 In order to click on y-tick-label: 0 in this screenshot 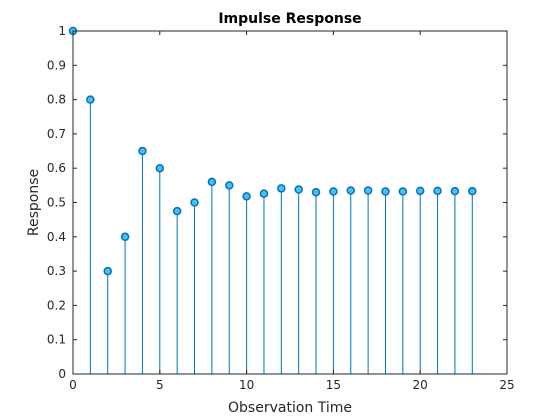, I will do `click(62, 374)`.